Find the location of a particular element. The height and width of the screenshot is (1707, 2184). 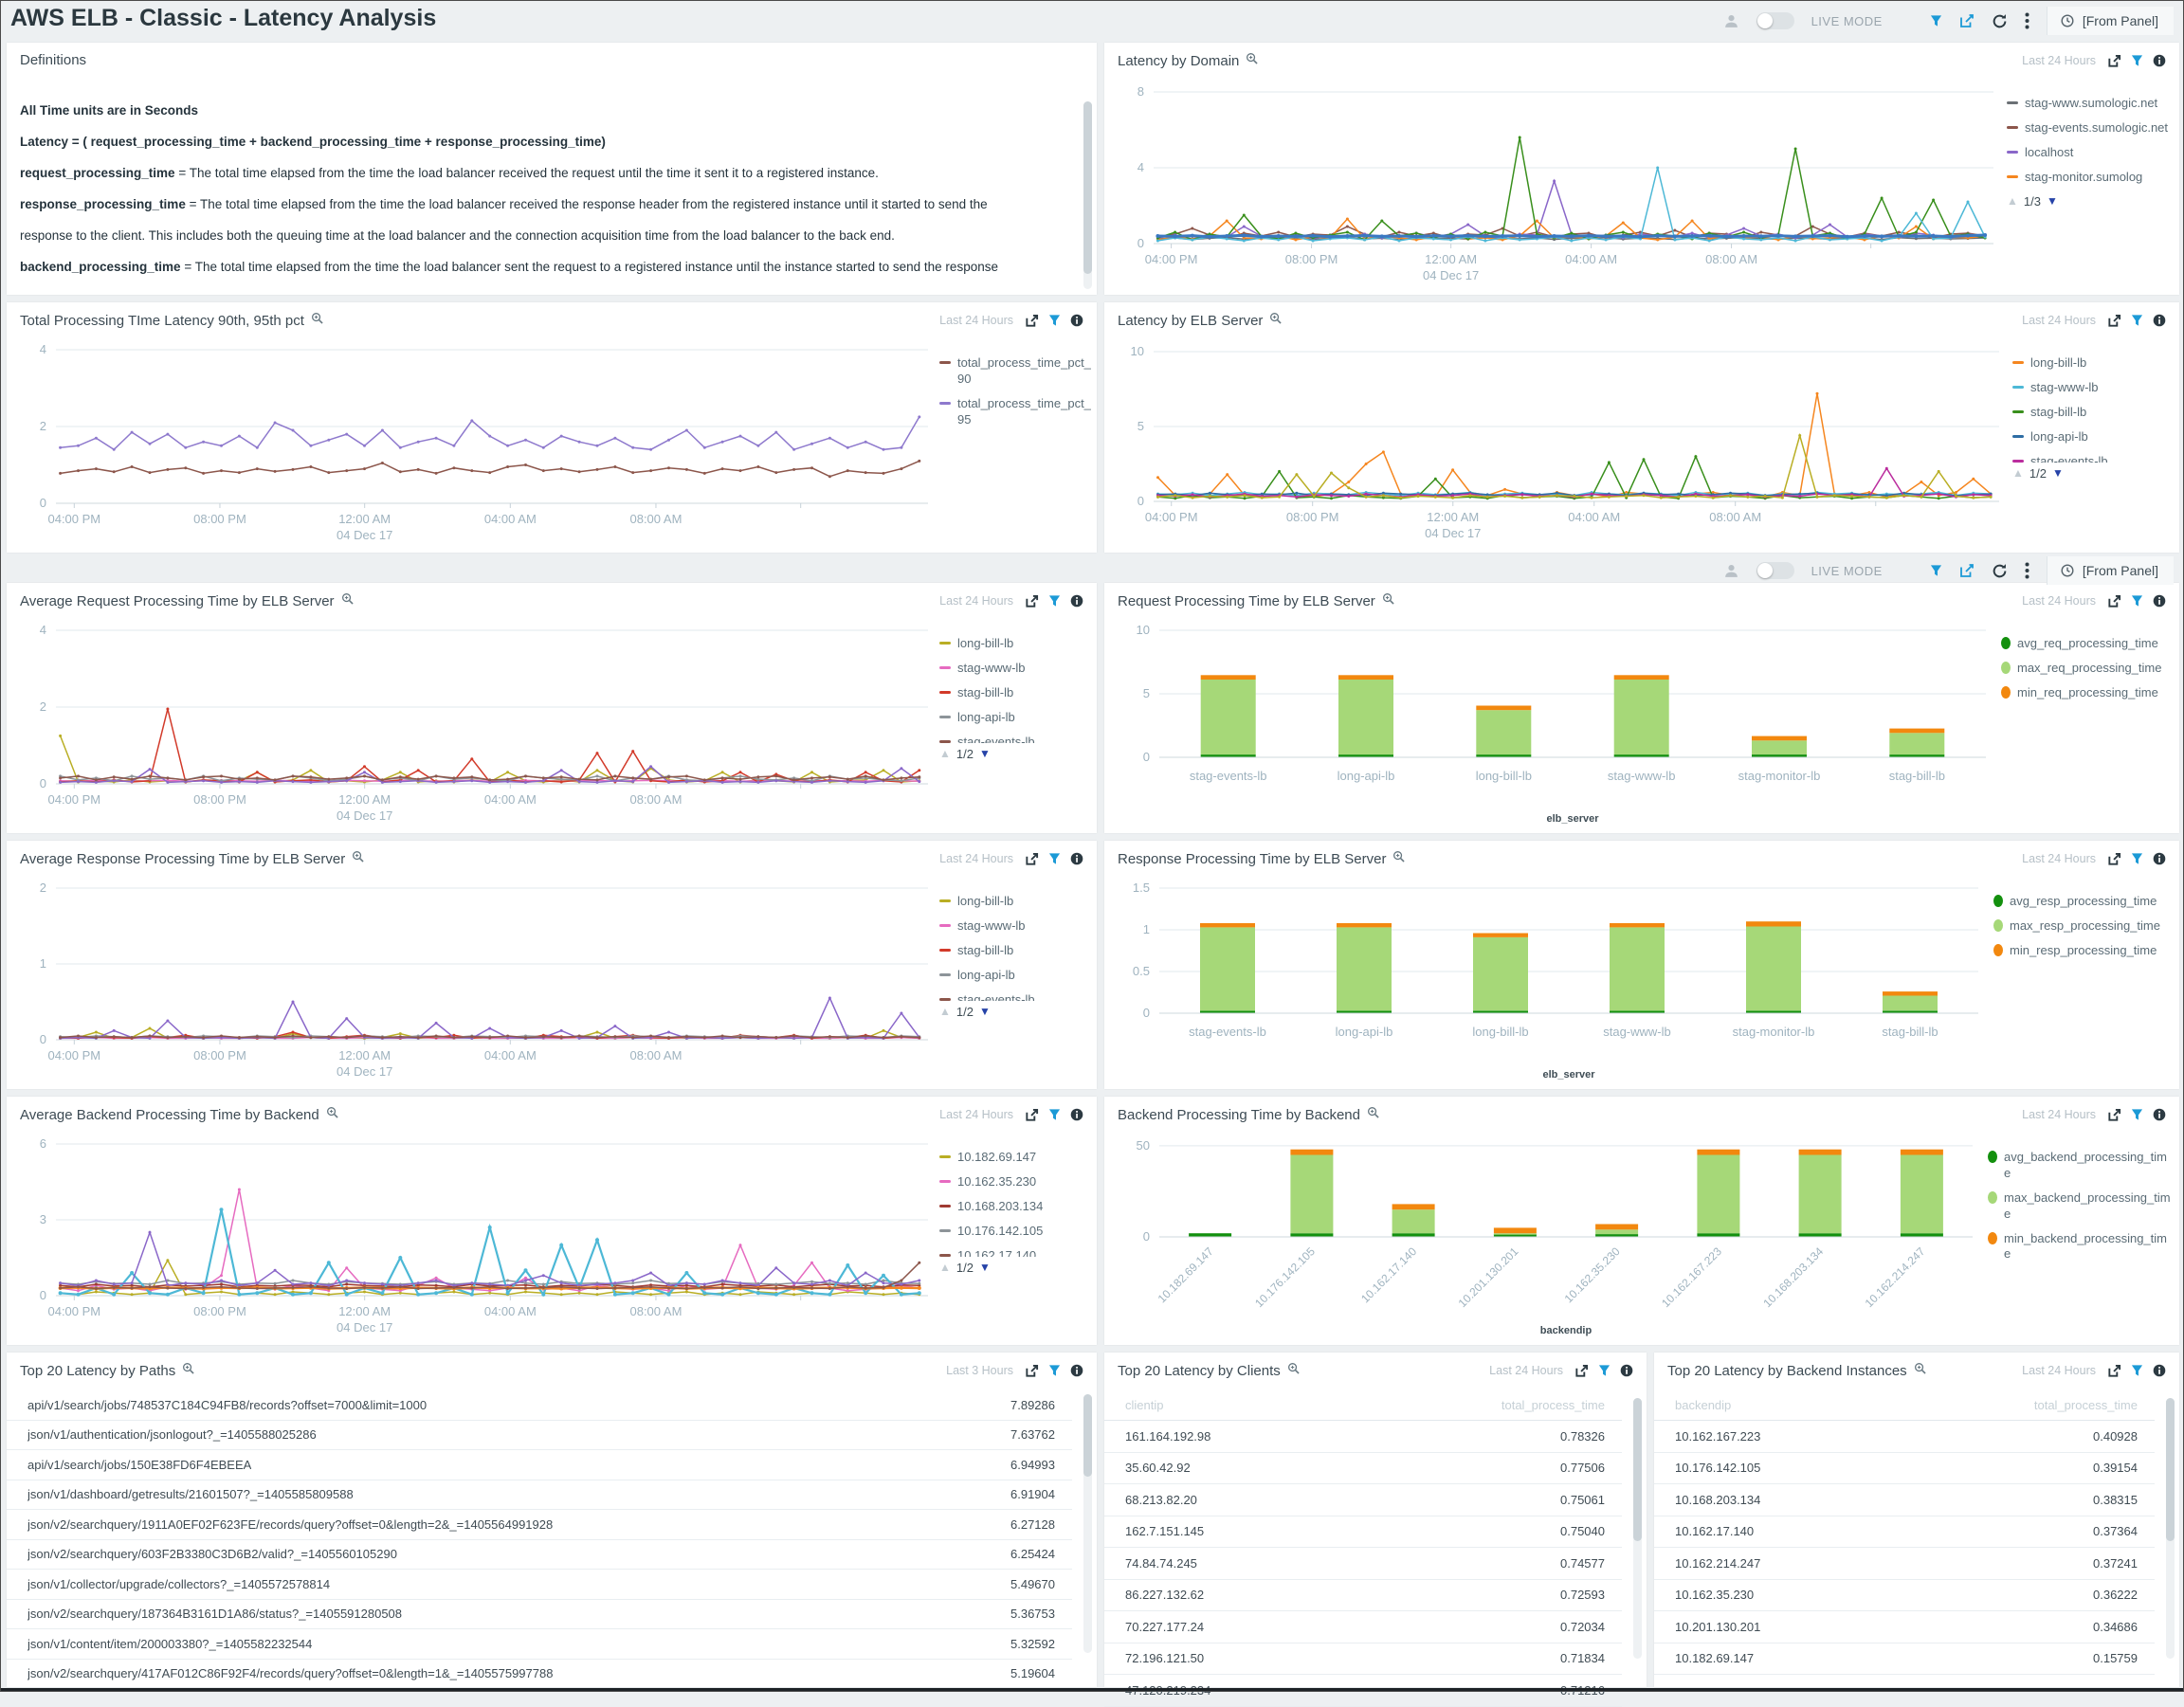

legend-item: min_resp_processing_time is located at coordinates (2083, 951).